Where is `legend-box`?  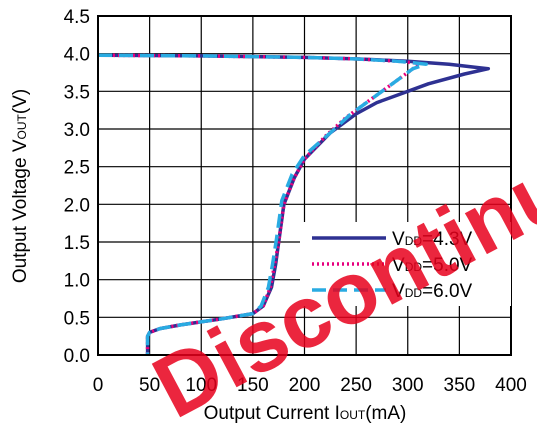
legend-box is located at coordinates (405, 264).